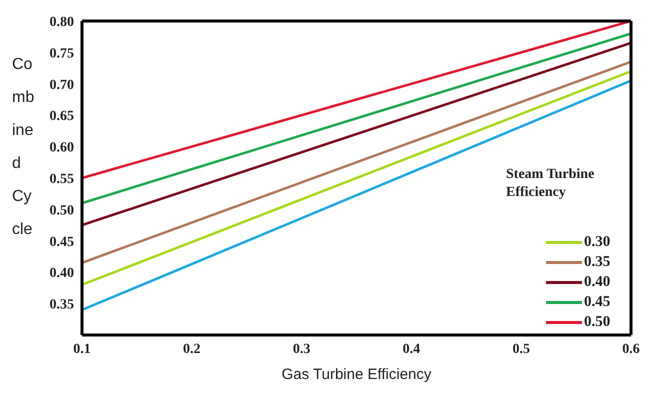  Describe the element at coordinates (521, 349) in the screenshot. I see `x-tick-label: 0.5` at that location.